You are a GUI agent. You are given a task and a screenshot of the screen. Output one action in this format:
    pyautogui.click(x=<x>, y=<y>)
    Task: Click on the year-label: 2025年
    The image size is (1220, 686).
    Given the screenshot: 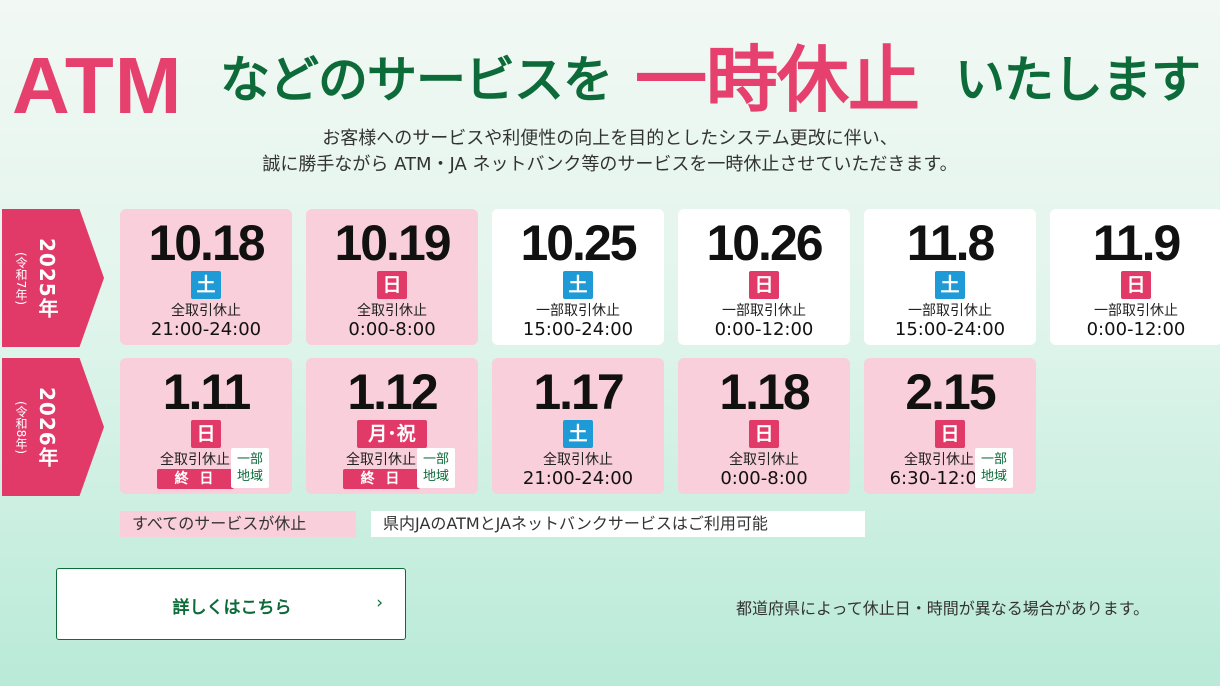 What is the action you would take?
    pyautogui.click(x=47, y=278)
    